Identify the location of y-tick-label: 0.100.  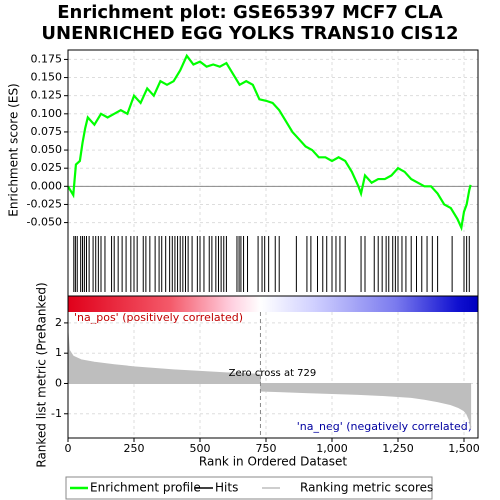
(47, 113).